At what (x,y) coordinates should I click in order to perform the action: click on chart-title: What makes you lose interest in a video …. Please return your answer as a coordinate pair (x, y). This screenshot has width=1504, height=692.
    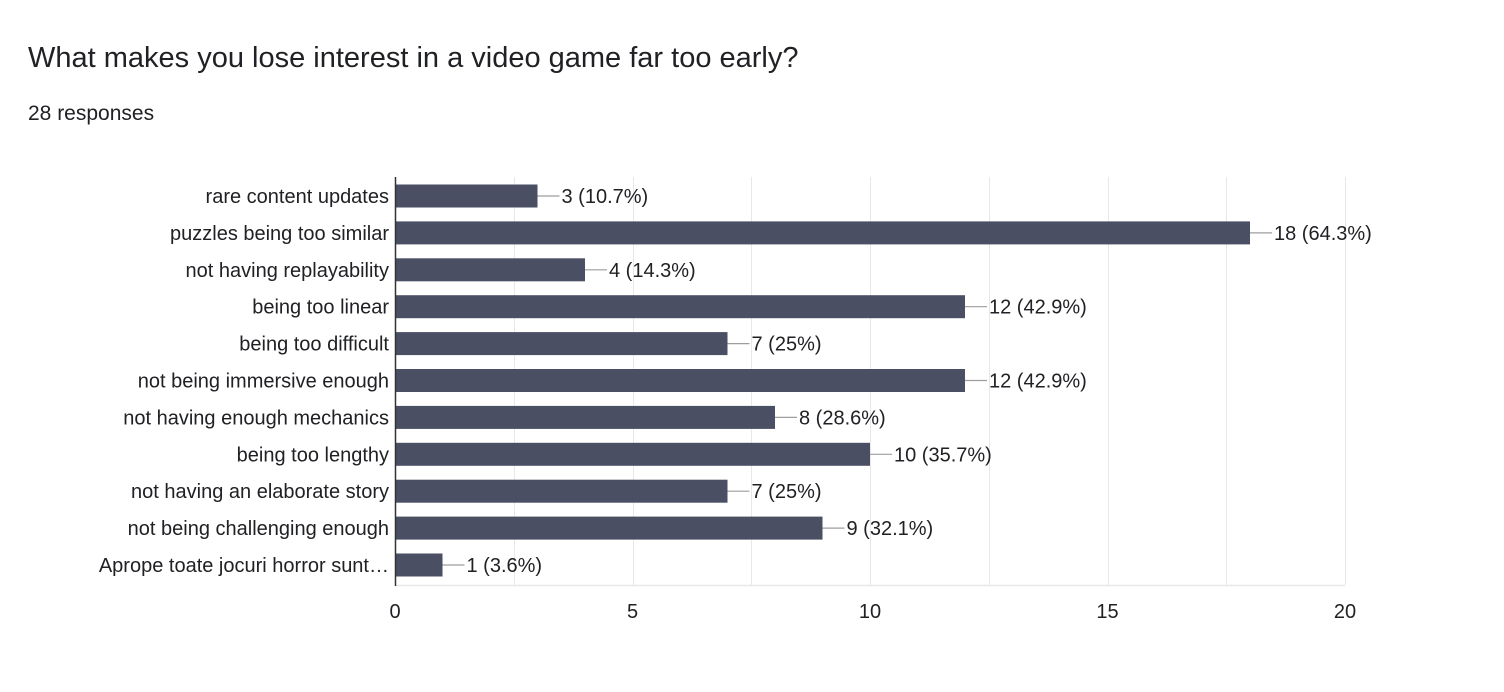
    Looking at the image, I should click on (413, 58).